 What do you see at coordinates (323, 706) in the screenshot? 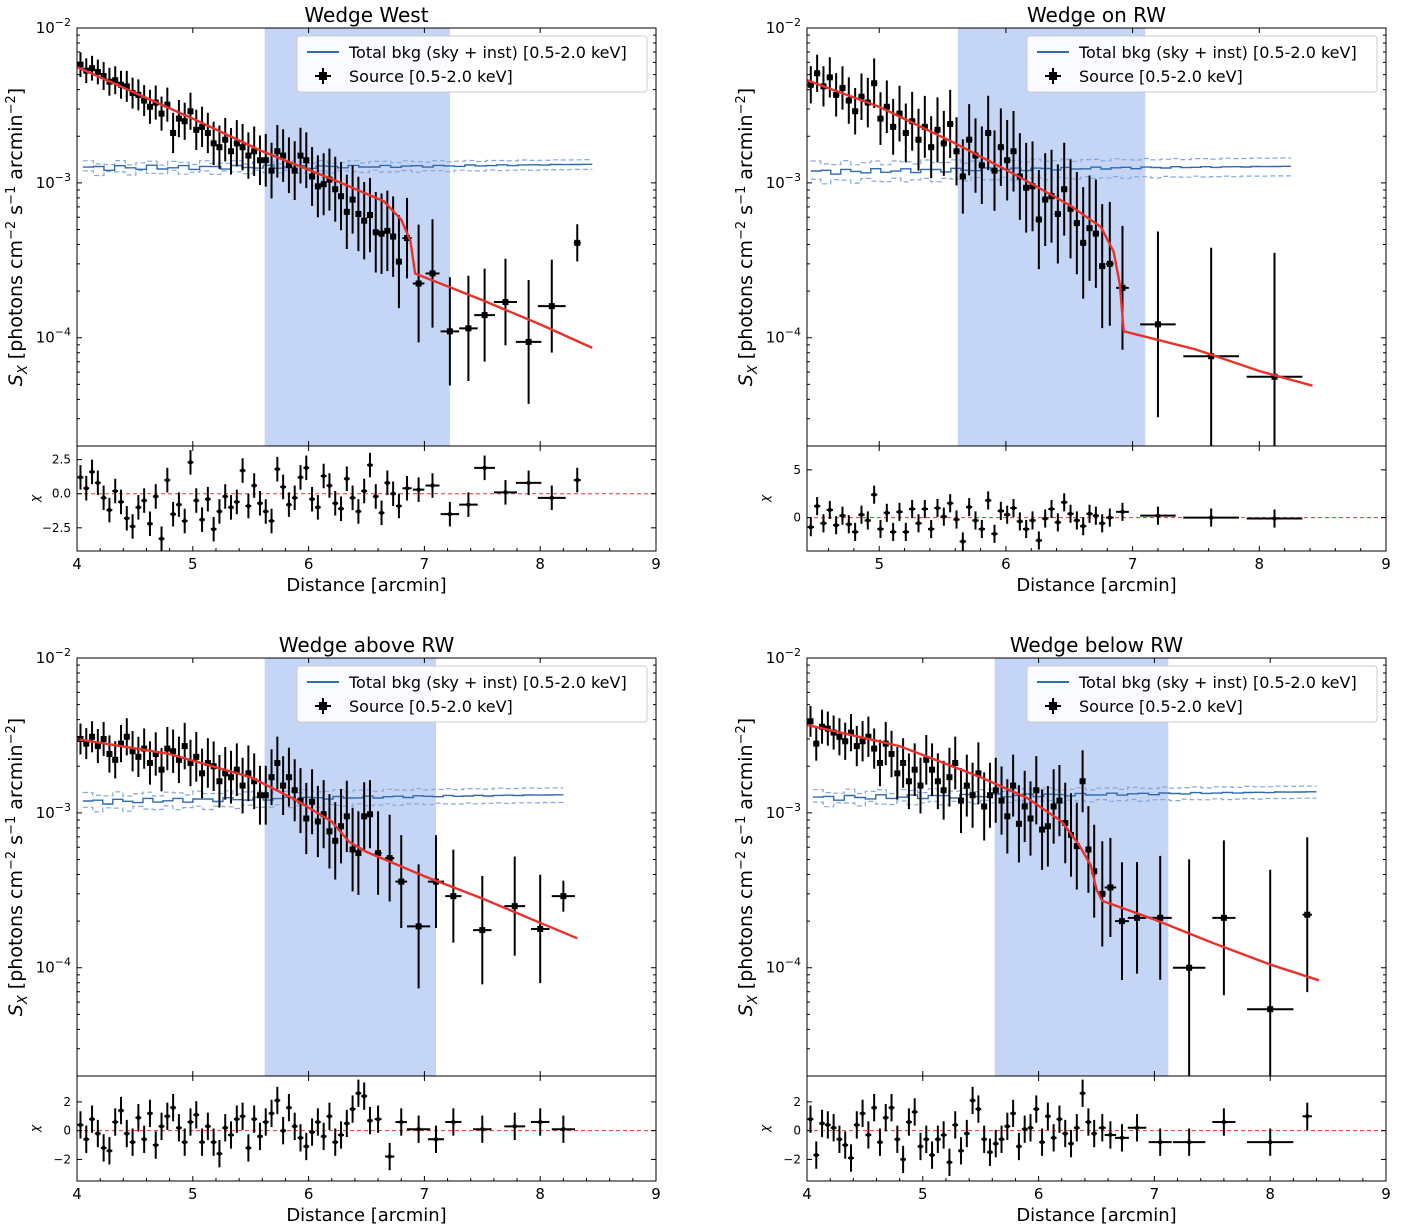
I see `legend-source-swatch` at bounding box center [323, 706].